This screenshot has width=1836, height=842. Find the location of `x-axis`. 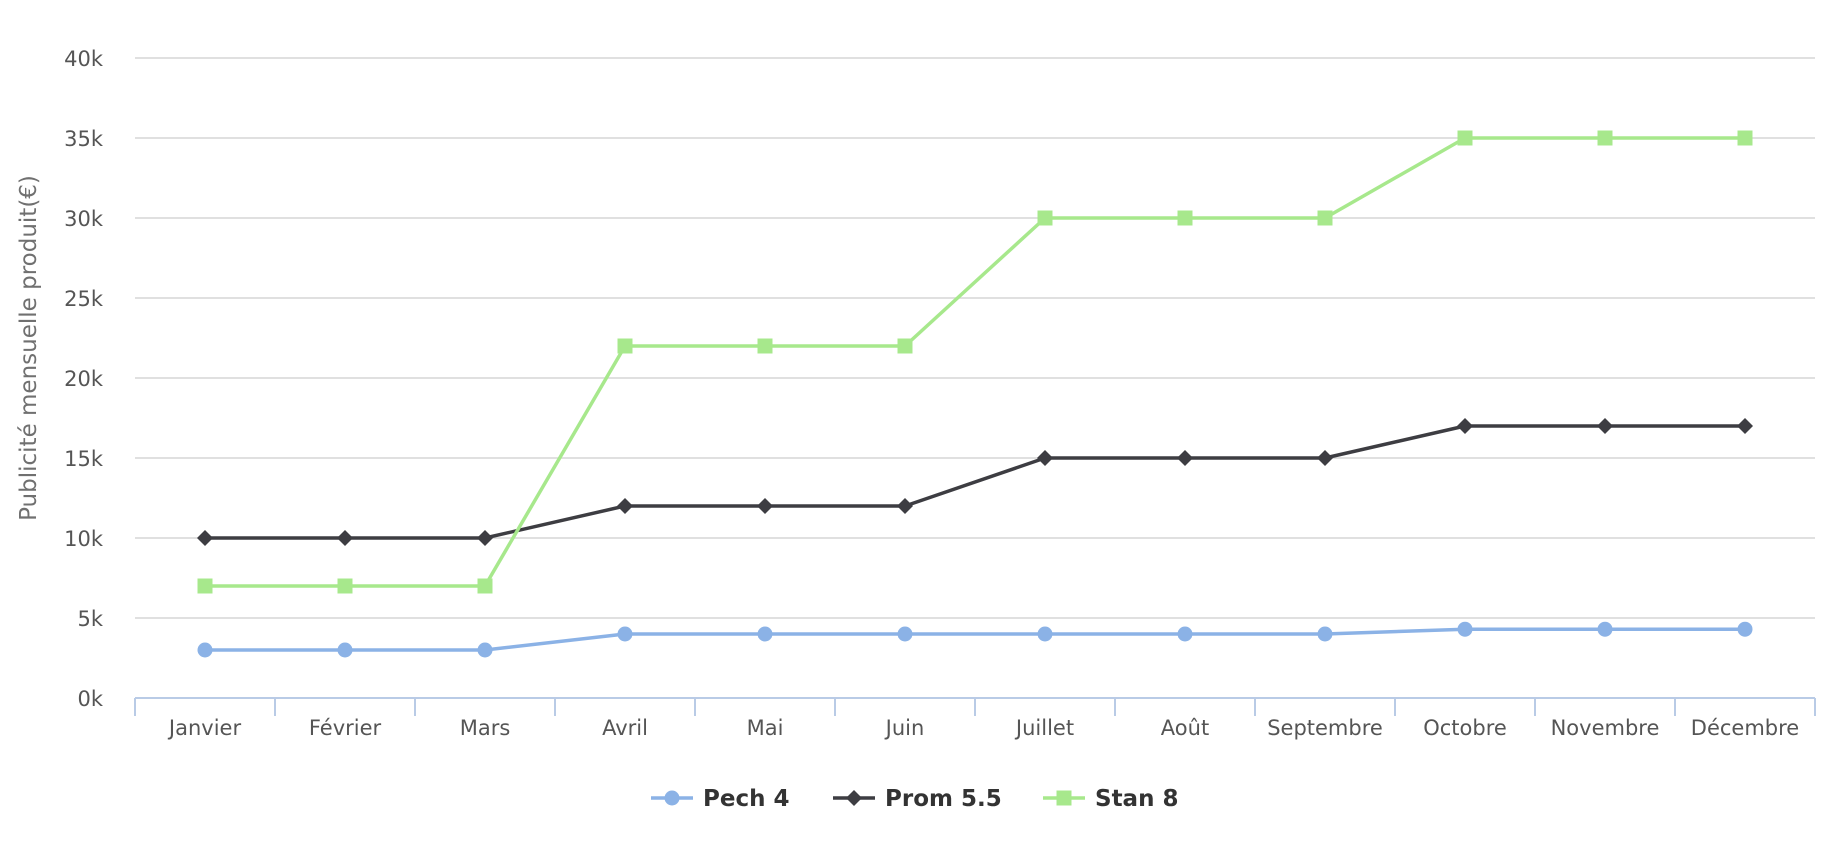

x-axis is located at coordinates (975, 706).